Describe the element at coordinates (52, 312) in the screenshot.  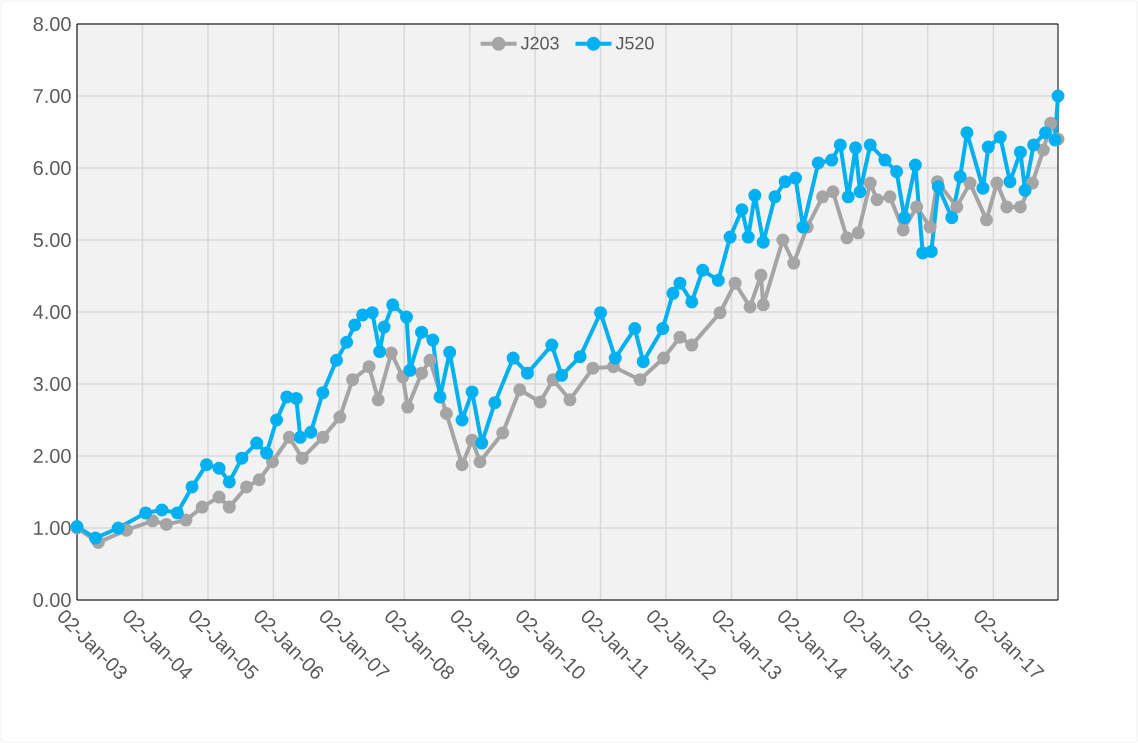
I see `y-tick-label: 4.00` at that location.